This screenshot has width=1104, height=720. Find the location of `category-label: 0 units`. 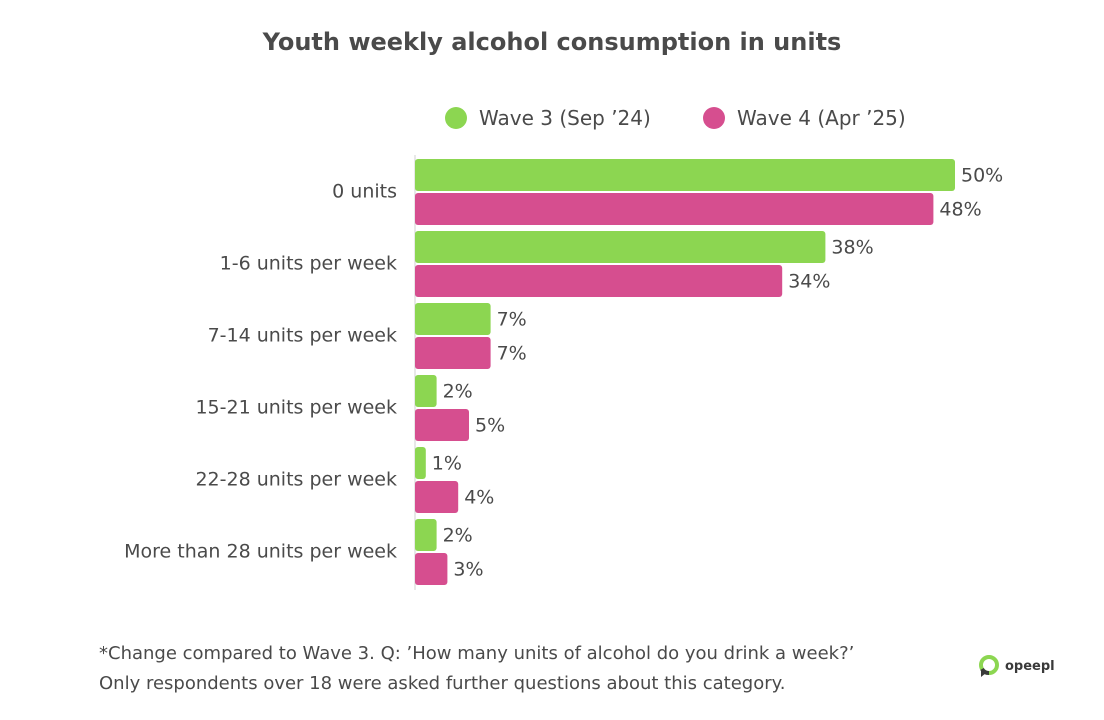

category-label: 0 units is located at coordinates (364, 192).